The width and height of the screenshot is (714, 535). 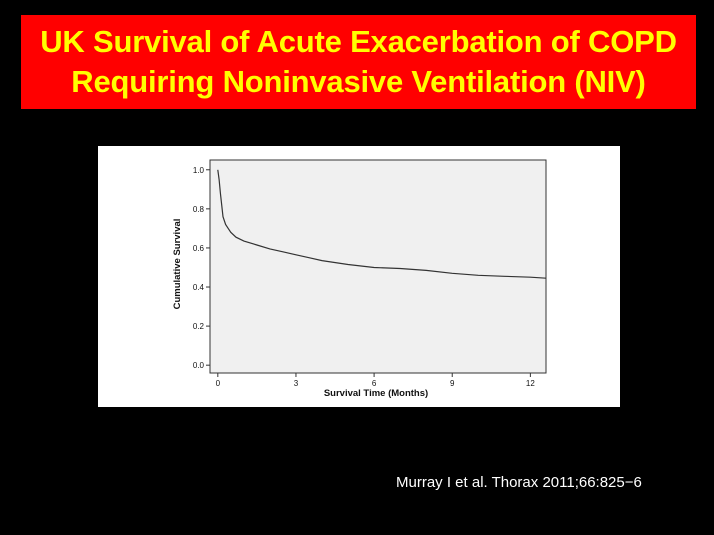 What do you see at coordinates (374, 383) in the screenshot?
I see `x-tick-label: 6` at bounding box center [374, 383].